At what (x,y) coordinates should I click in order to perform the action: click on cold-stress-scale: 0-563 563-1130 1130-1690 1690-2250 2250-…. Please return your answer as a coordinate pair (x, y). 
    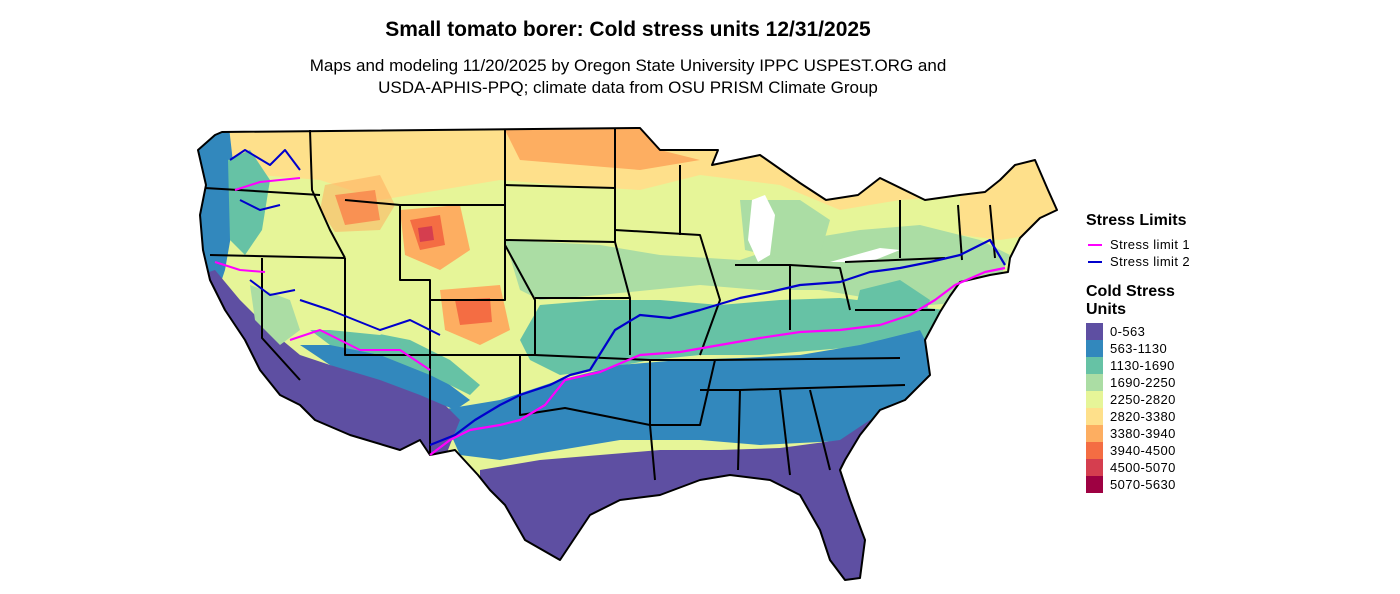
    Looking at the image, I should click on (1181, 408).